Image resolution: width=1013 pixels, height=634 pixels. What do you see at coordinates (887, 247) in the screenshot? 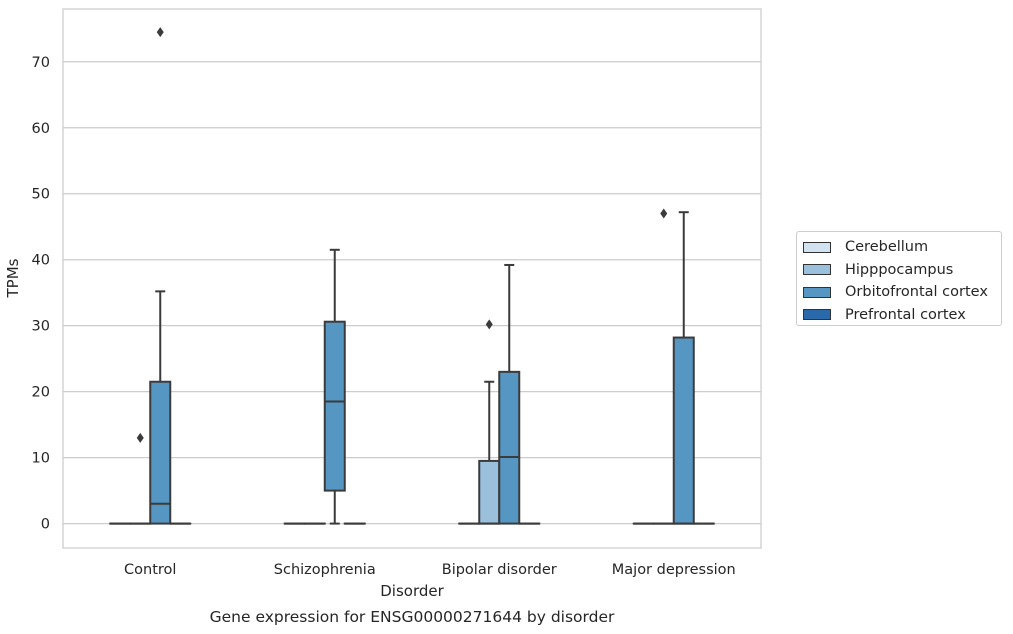
I see `legend-label-cerebellum: Cerebellum` at bounding box center [887, 247].